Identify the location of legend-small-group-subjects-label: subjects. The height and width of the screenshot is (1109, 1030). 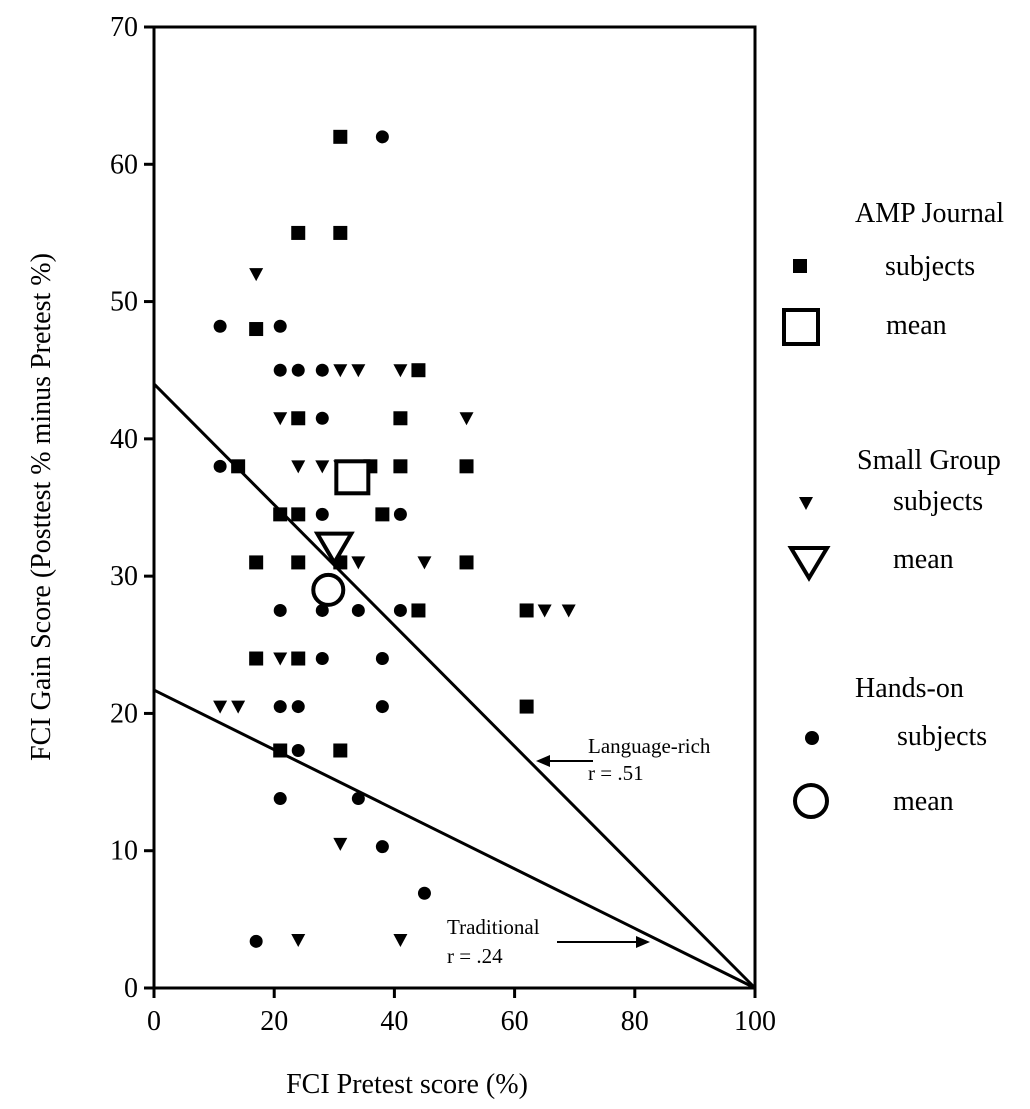
(938, 501).